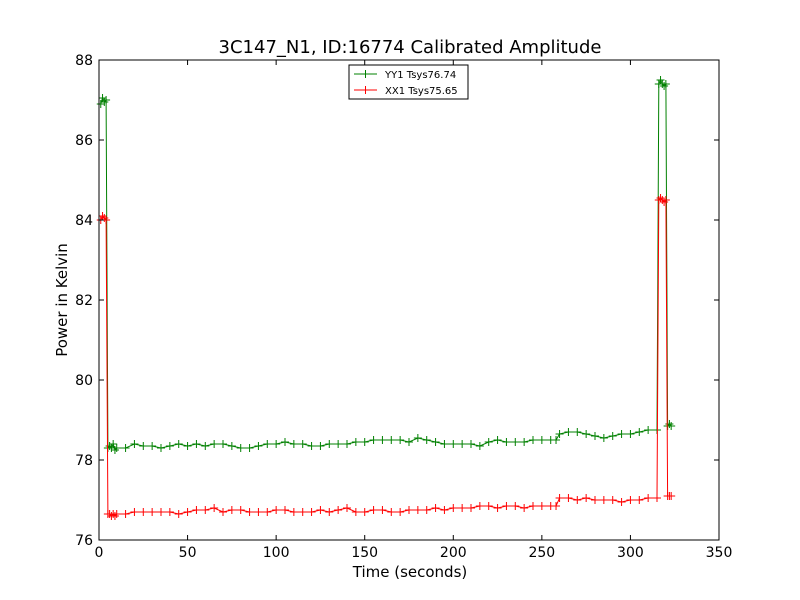  What do you see at coordinates (84, 541) in the screenshot?
I see `y-tick-label: 76` at bounding box center [84, 541].